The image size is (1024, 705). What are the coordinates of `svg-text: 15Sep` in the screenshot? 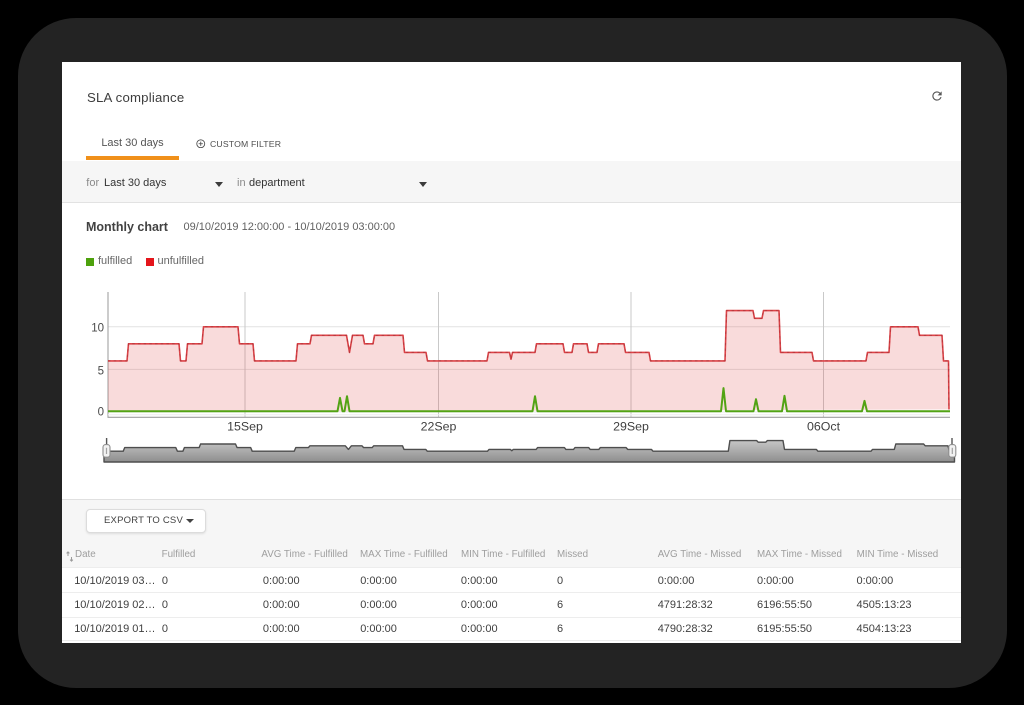 It's located at (245, 427).